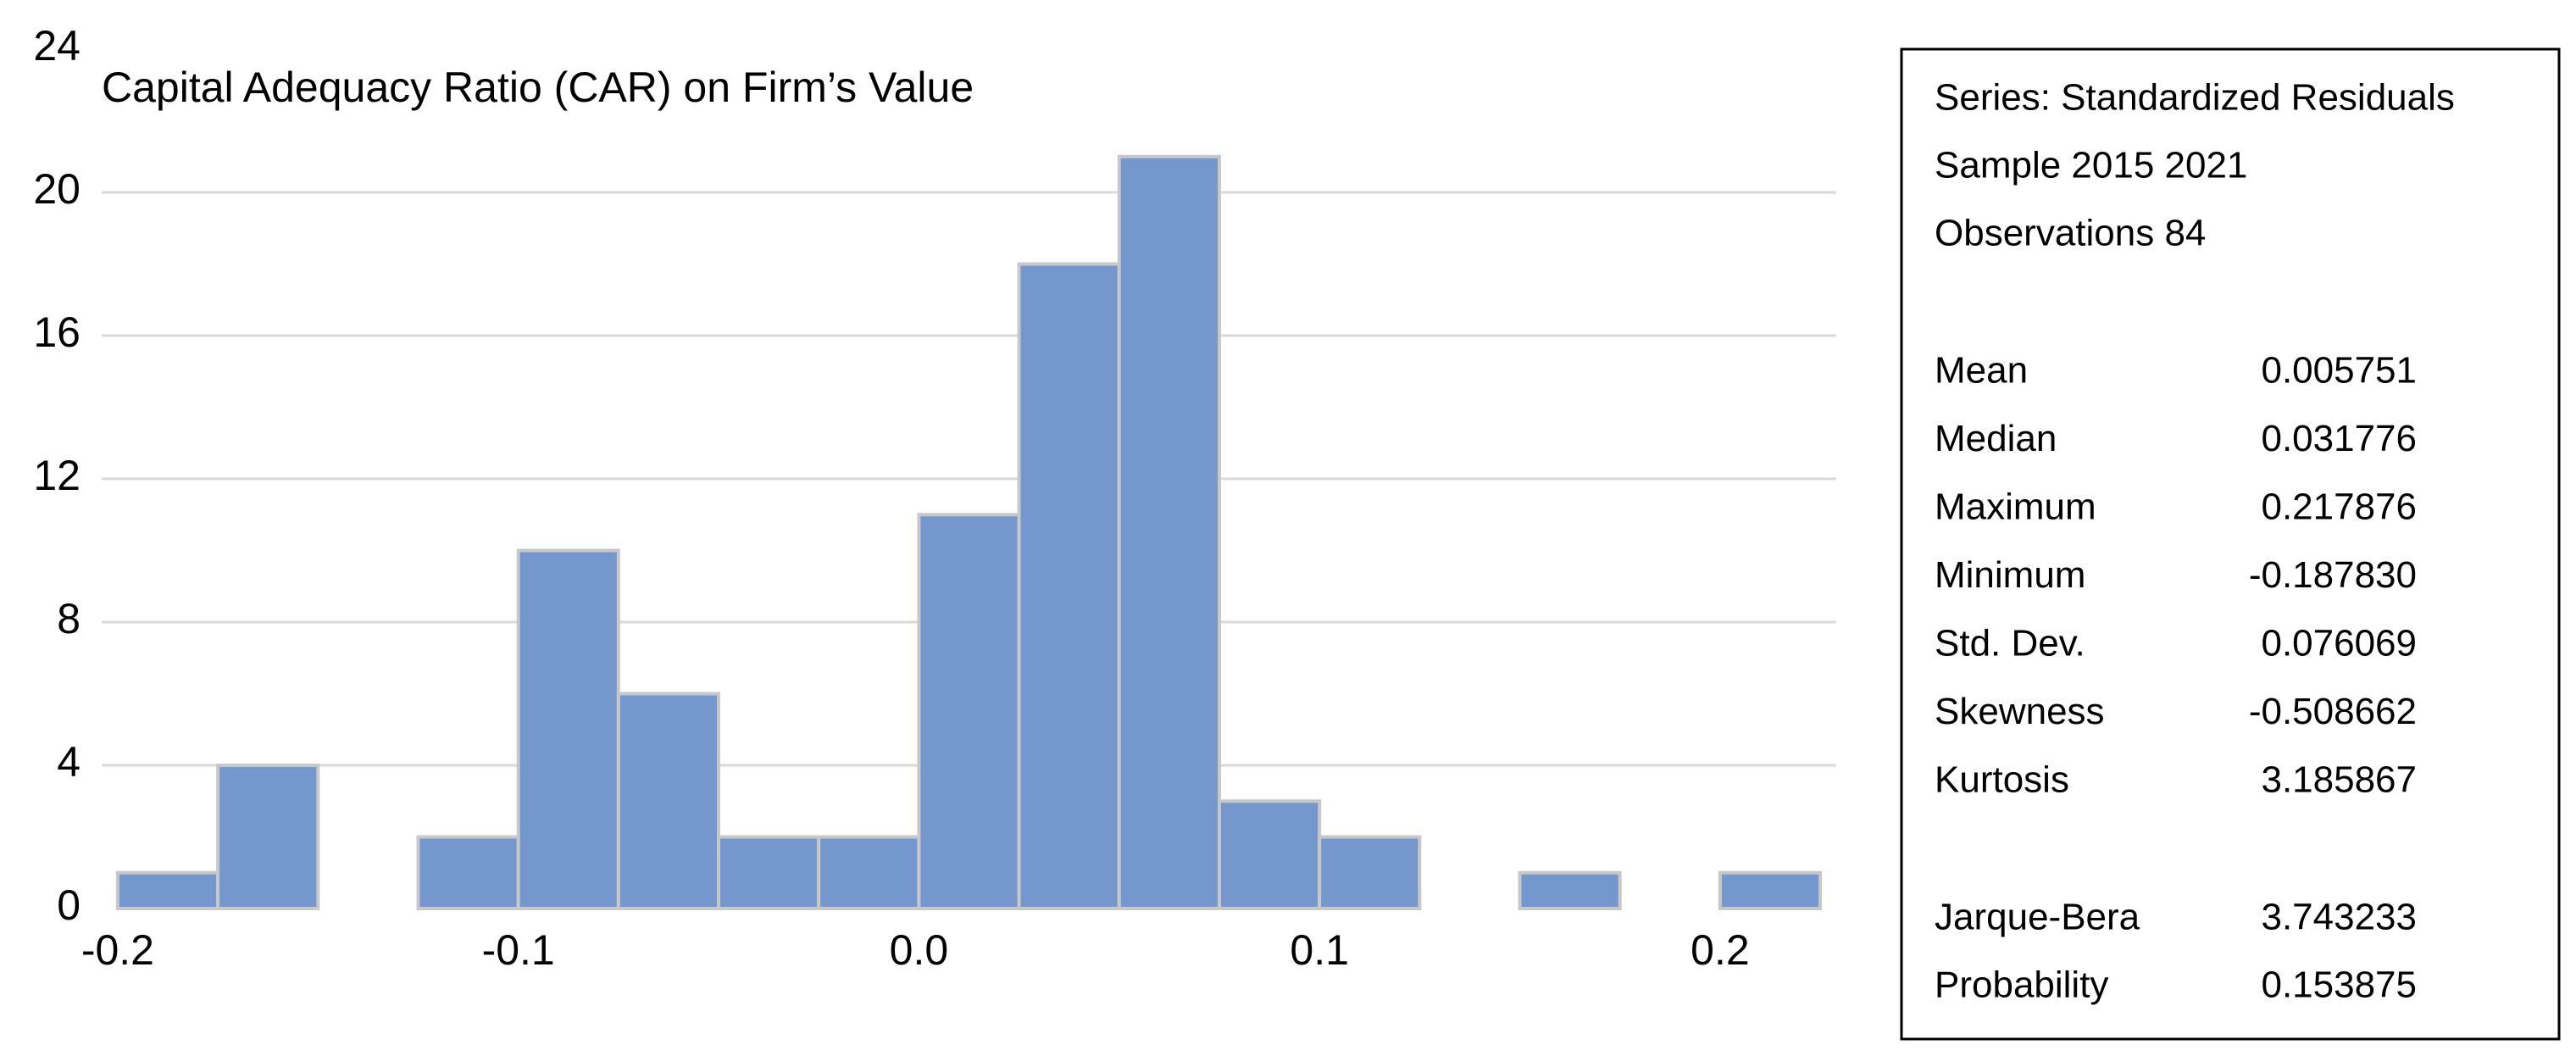 Image resolution: width=2576 pixels, height=1056 pixels. What do you see at coordinates (2021, 985) in the screenshot?
I see `stats-label: Probability` at bounding box center [2021, 985].